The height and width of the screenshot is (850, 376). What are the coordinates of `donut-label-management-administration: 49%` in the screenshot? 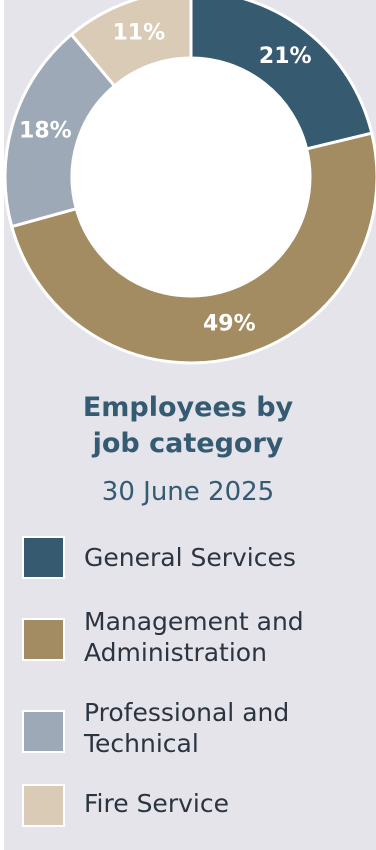 It's located at (229, 324).